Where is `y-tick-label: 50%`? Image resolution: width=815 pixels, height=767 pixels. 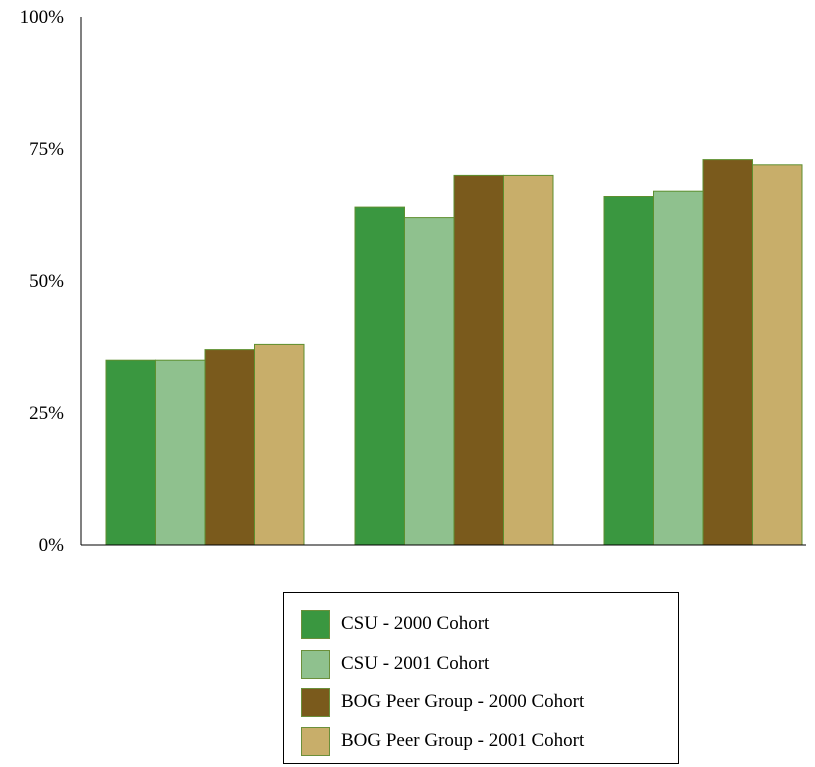 y-tick-label: 50% is located at coordinates (46, 281).